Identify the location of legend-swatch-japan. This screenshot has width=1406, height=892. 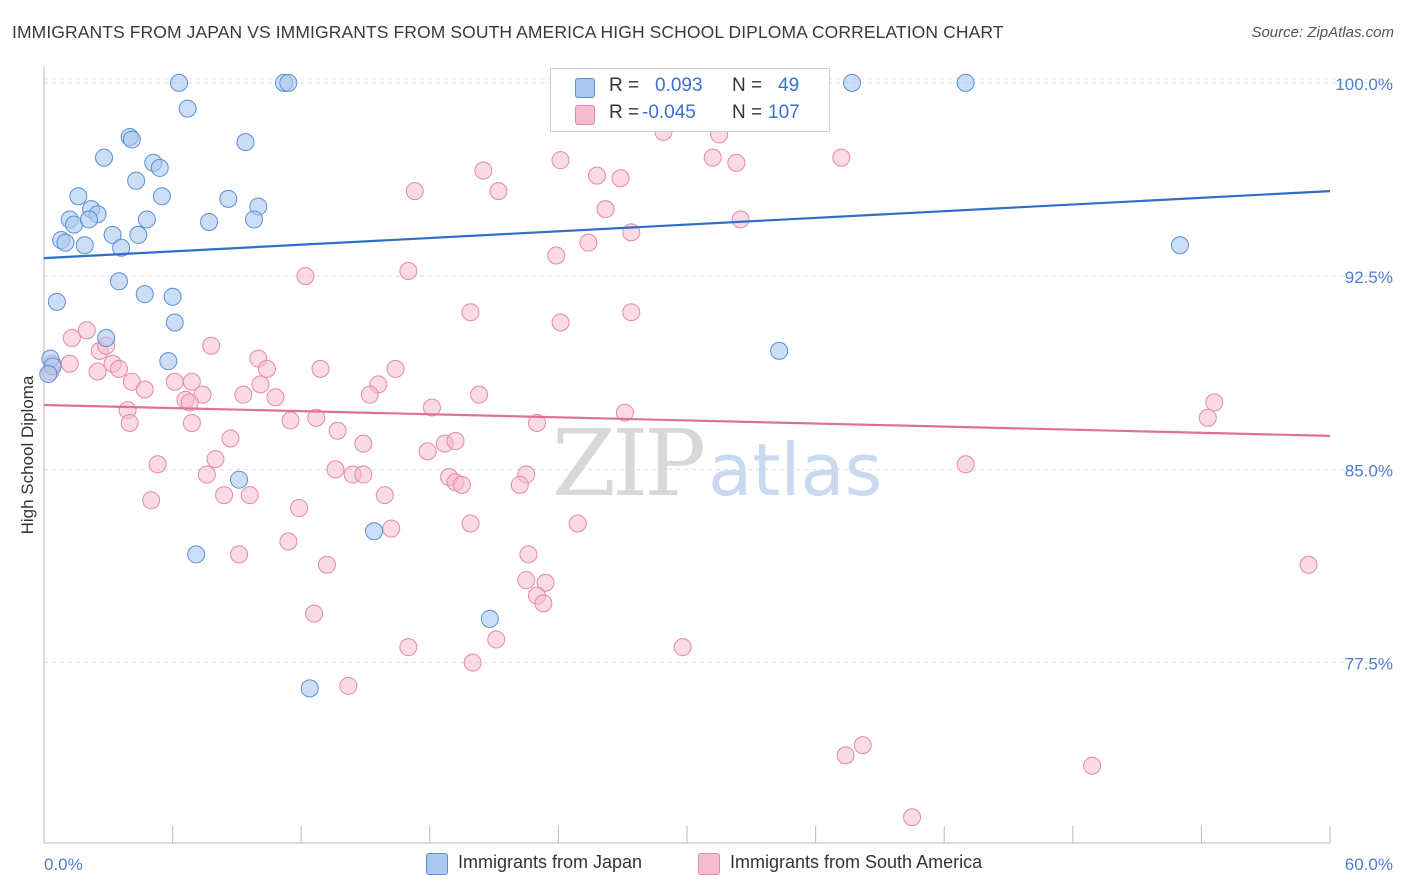
(585, 88).